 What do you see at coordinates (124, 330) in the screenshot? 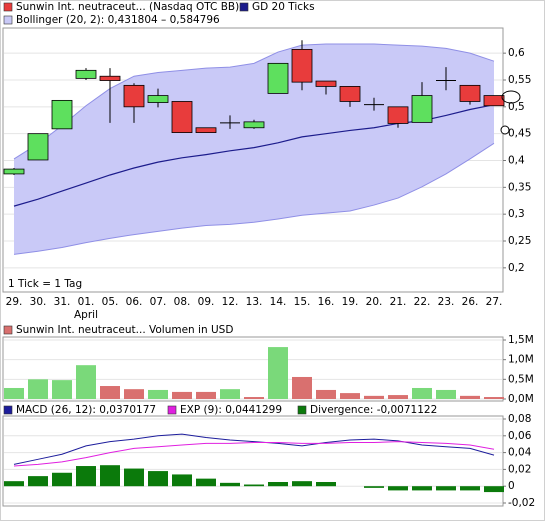
I see `legend-label: Sunwin Int. neutraceut... Volumen in USD` at bounding box center [124, 330].